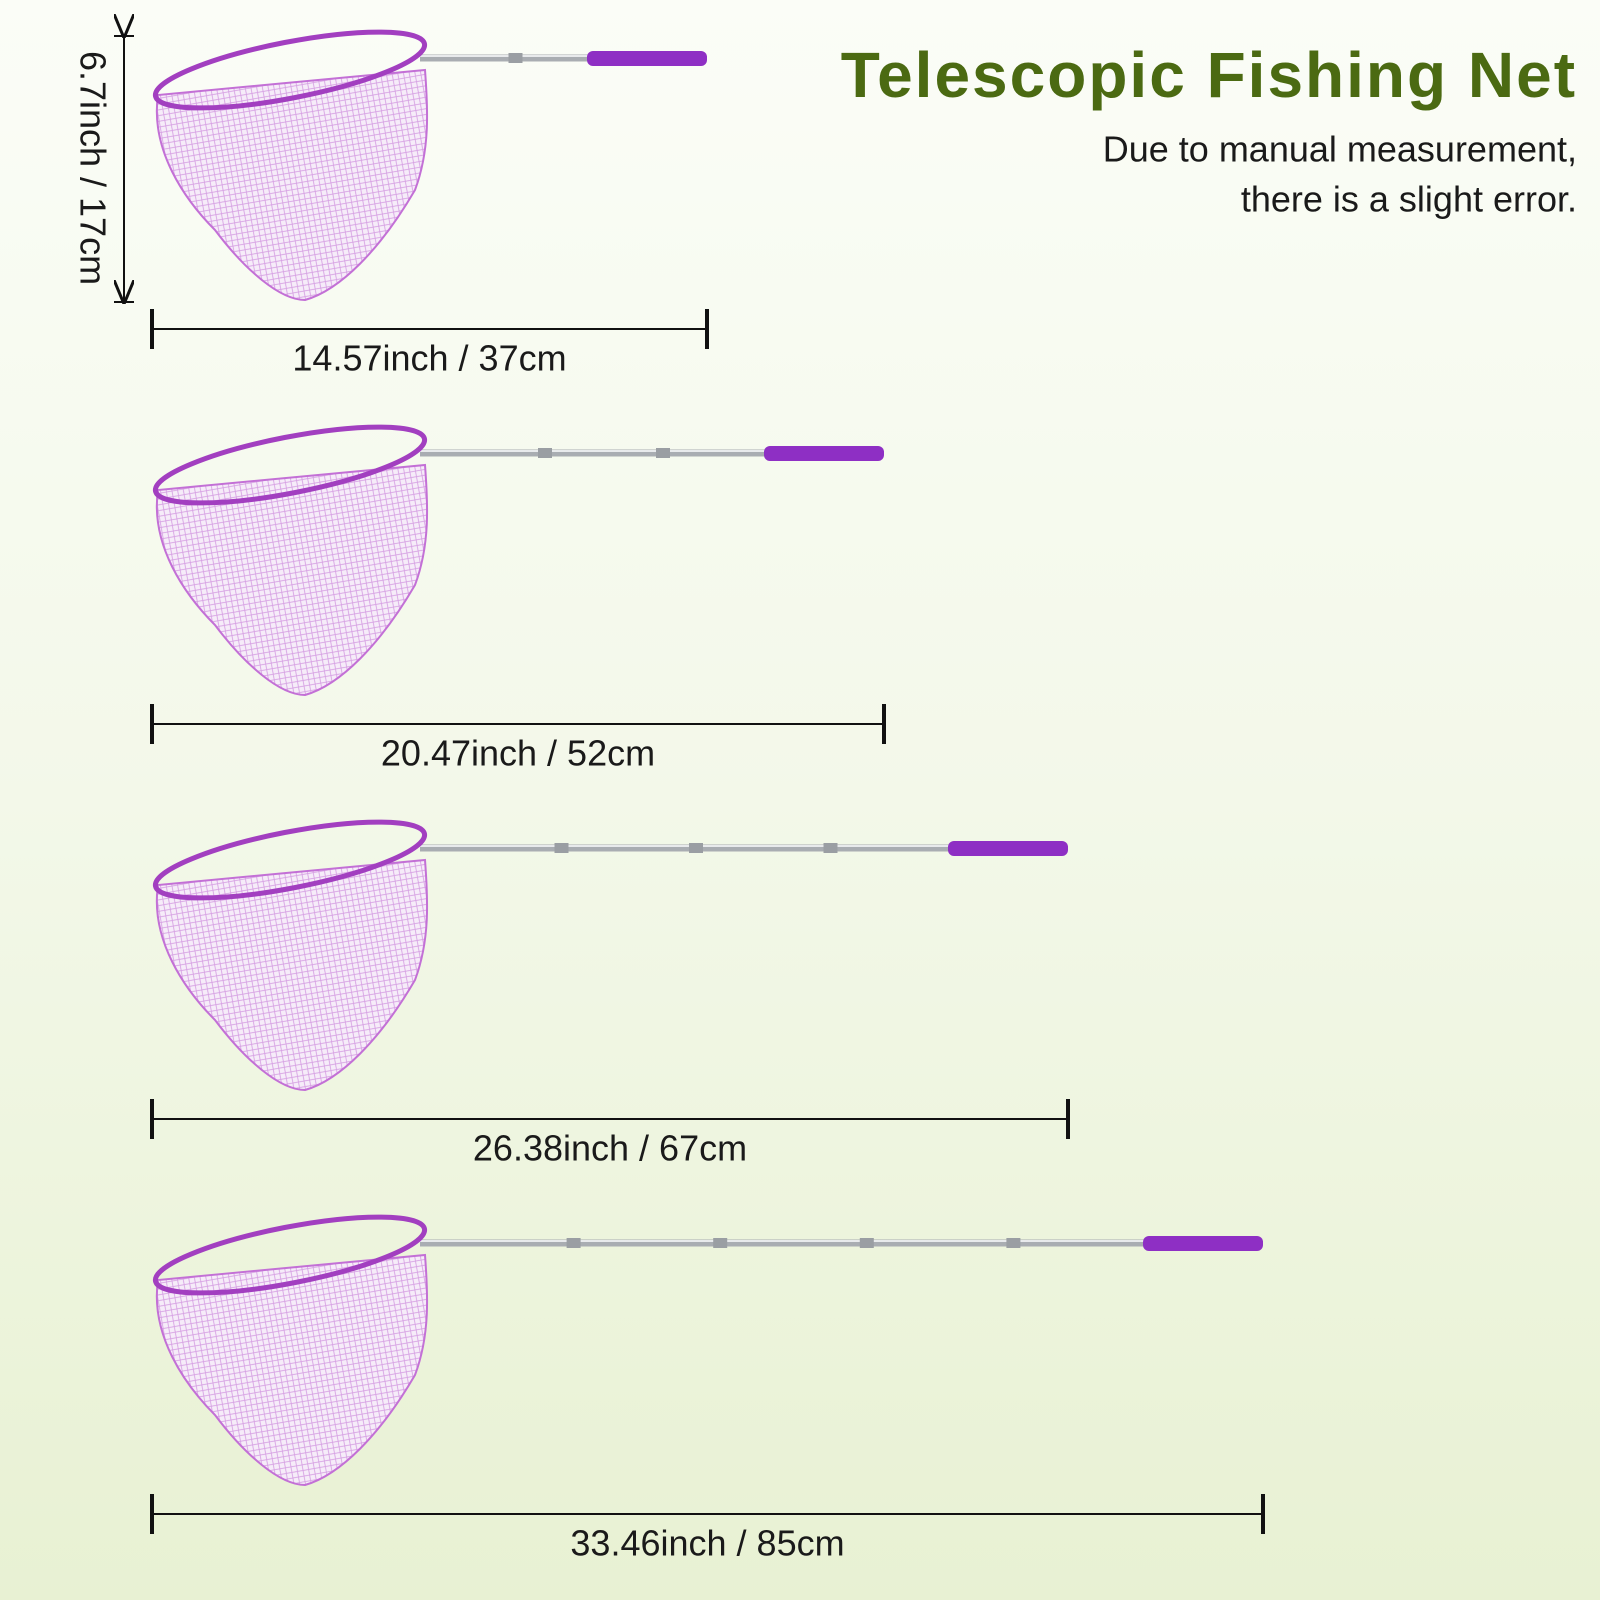 Image resolution: width=1600 pixels, height=1600 pixels. What do you see at coordinates (610, 1148) in the screenshot?
I see `length-label: 26.38inch / 67cm` at bounding box center [610, 1148].